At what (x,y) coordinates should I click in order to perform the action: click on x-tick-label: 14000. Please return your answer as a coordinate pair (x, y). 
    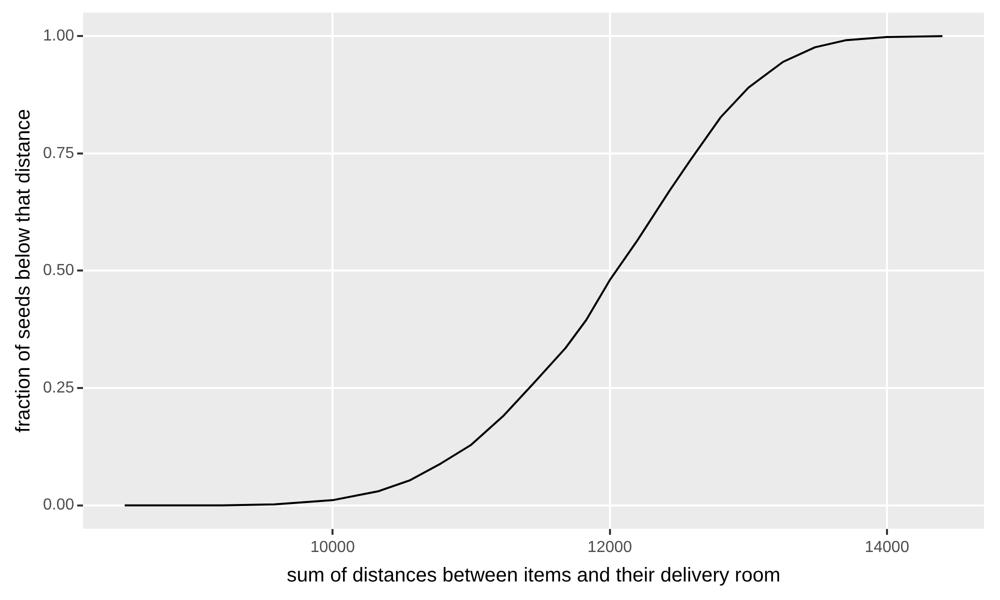
    Looking at the image, I should click on (887, 547).